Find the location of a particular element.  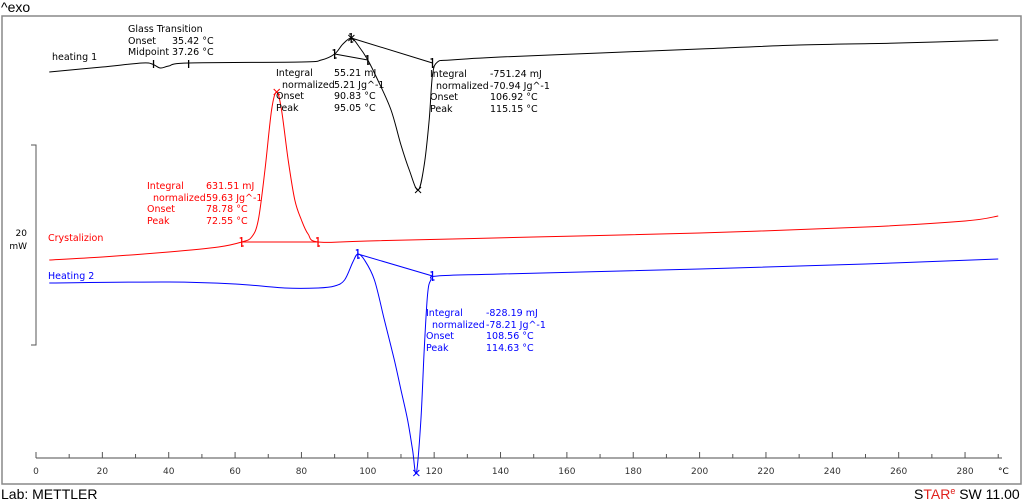

scale-bar-unit: mW is located at coordinates (18, 247).